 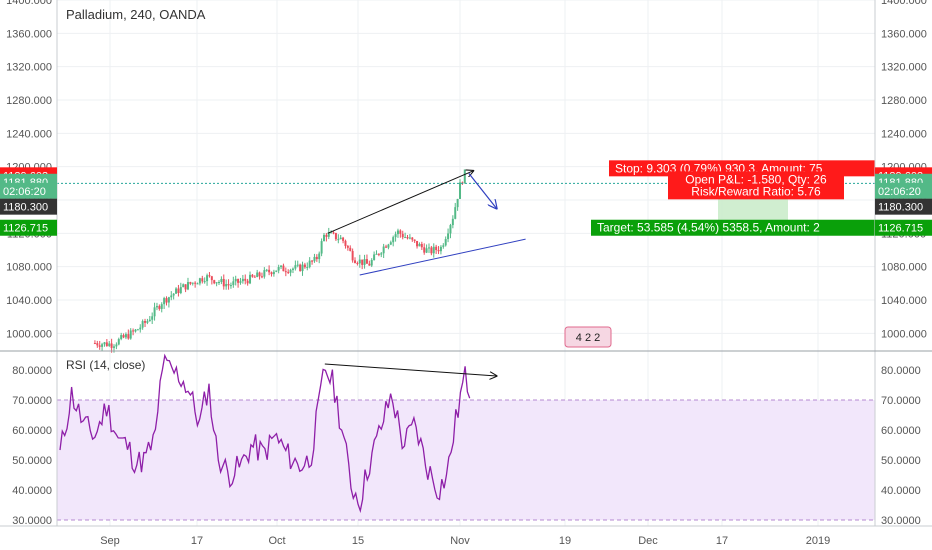 What do you see at coordinates (708, 228) in the screenshot?
I see `target-label-text: Target: 53.585 (4.54%) 5358.5, Amount: 2` at bounding box center [708, 228].